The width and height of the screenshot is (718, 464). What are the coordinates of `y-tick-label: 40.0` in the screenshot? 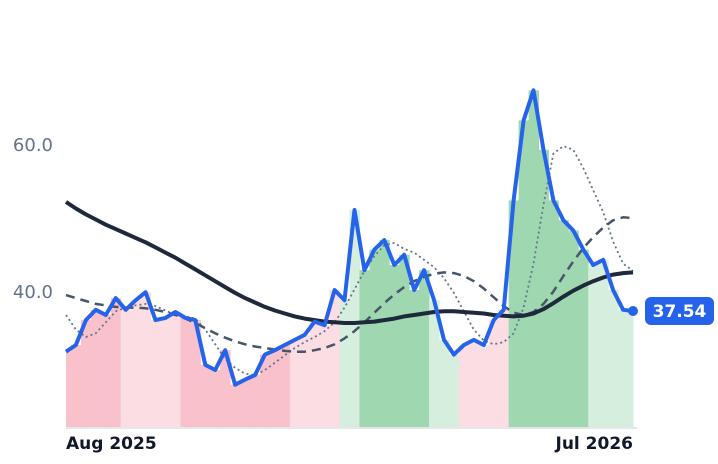 It's located at (33, 292).